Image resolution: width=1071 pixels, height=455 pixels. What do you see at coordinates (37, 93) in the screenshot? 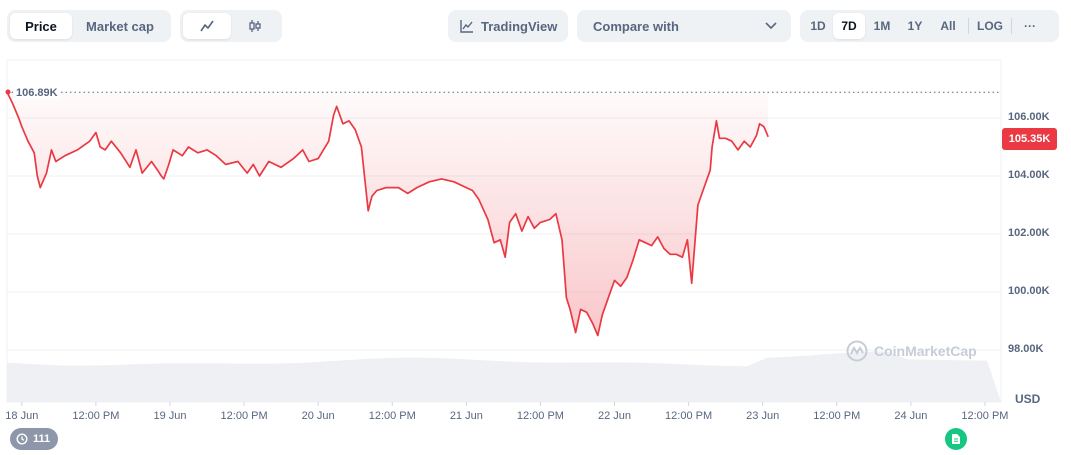
I see `high-price-label: 106.89K` at bounding box center [37, 93].